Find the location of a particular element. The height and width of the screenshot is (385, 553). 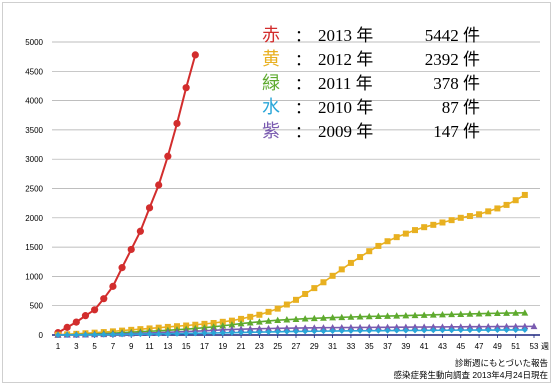

legend-count: 147 件 is located at coordinates (456, 131).